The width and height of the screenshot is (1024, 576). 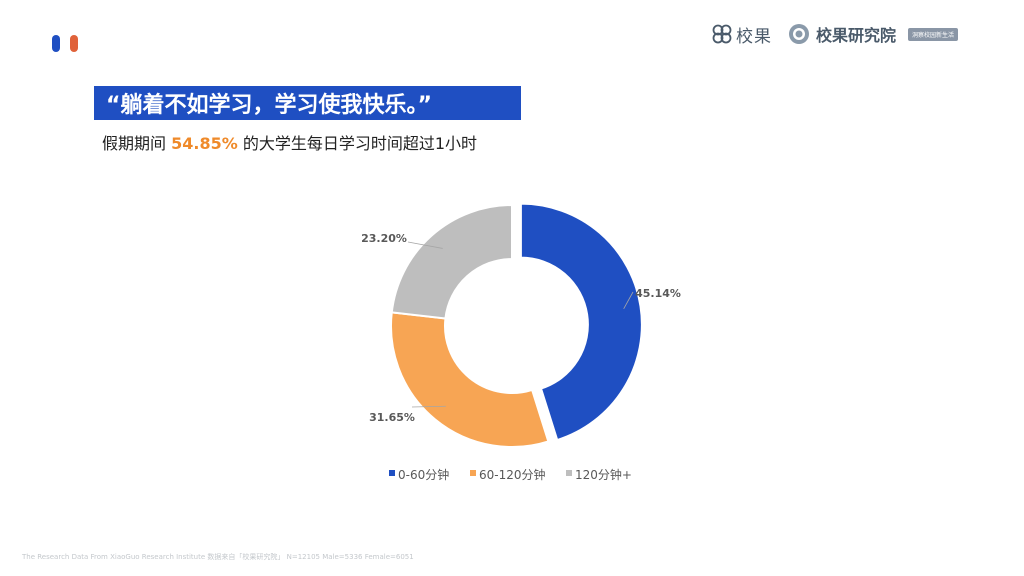 What do you see at coordinates (423, 474) in the screenshot?
I see `legend-label-0: 0-60分钟` at bounding box center [423, 474].